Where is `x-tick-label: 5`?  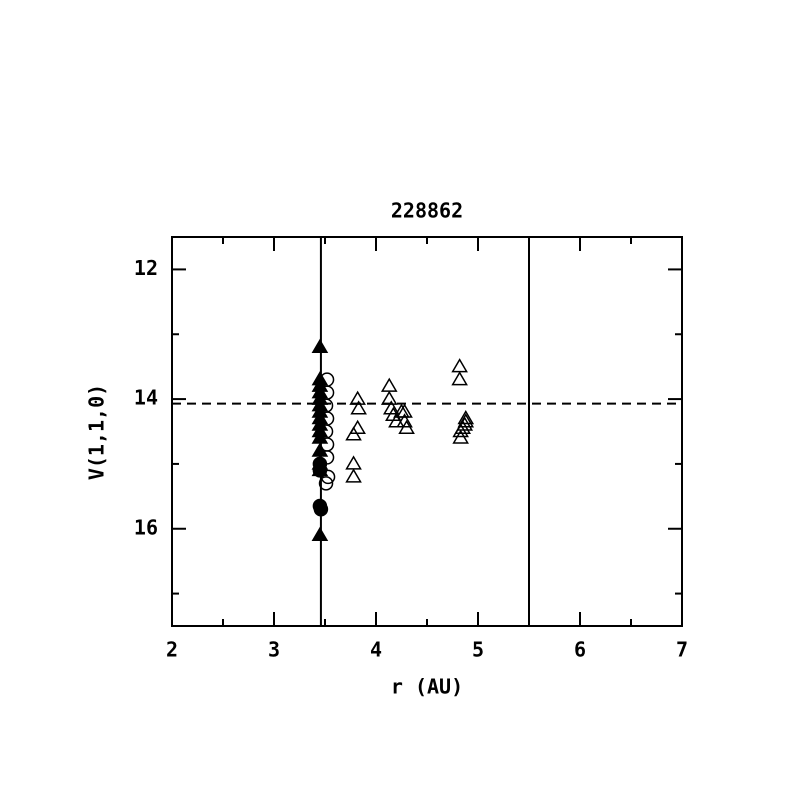
x-tick-label: 5 is located at coordinates (478, 650).